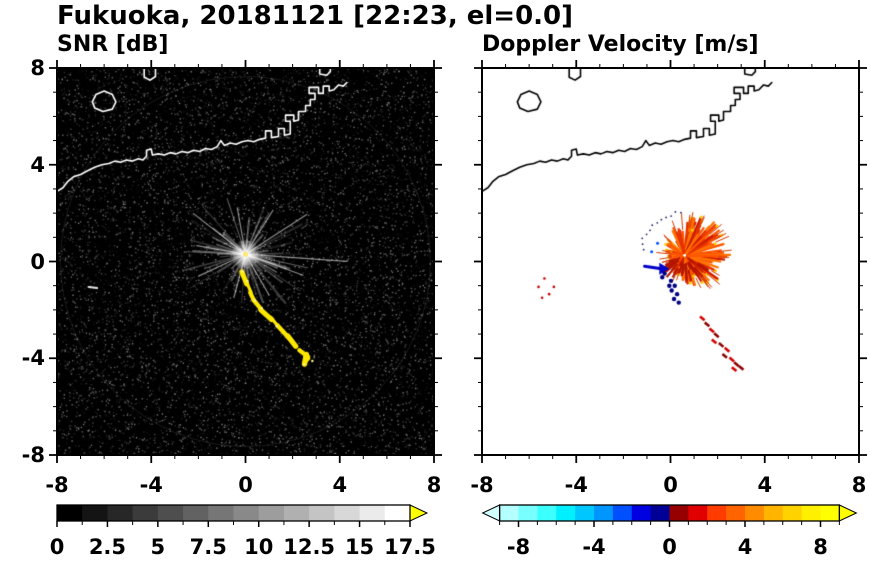 The height and width of the screenshot is (570, 870). I want to click on velocity-x-tick-label: 4, so click(765, 485).